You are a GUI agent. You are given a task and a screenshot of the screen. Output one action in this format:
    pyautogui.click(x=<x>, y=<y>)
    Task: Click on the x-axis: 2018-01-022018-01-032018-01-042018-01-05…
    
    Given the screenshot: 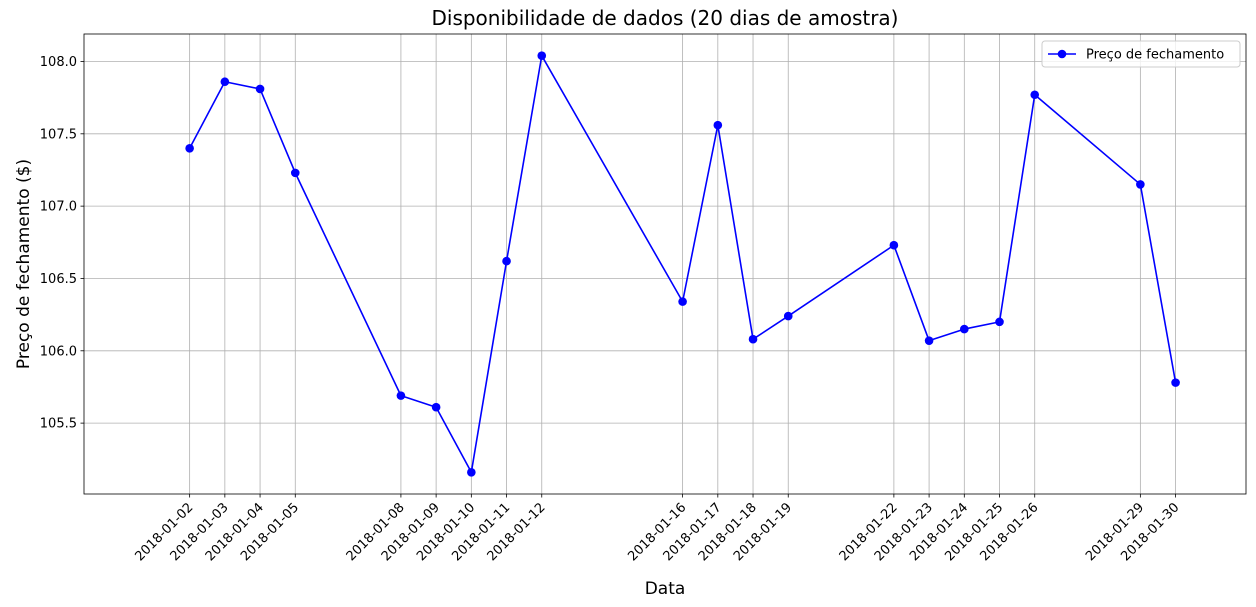 What is the action you would take?
    pyautogui.click(x=657, y=529)
    